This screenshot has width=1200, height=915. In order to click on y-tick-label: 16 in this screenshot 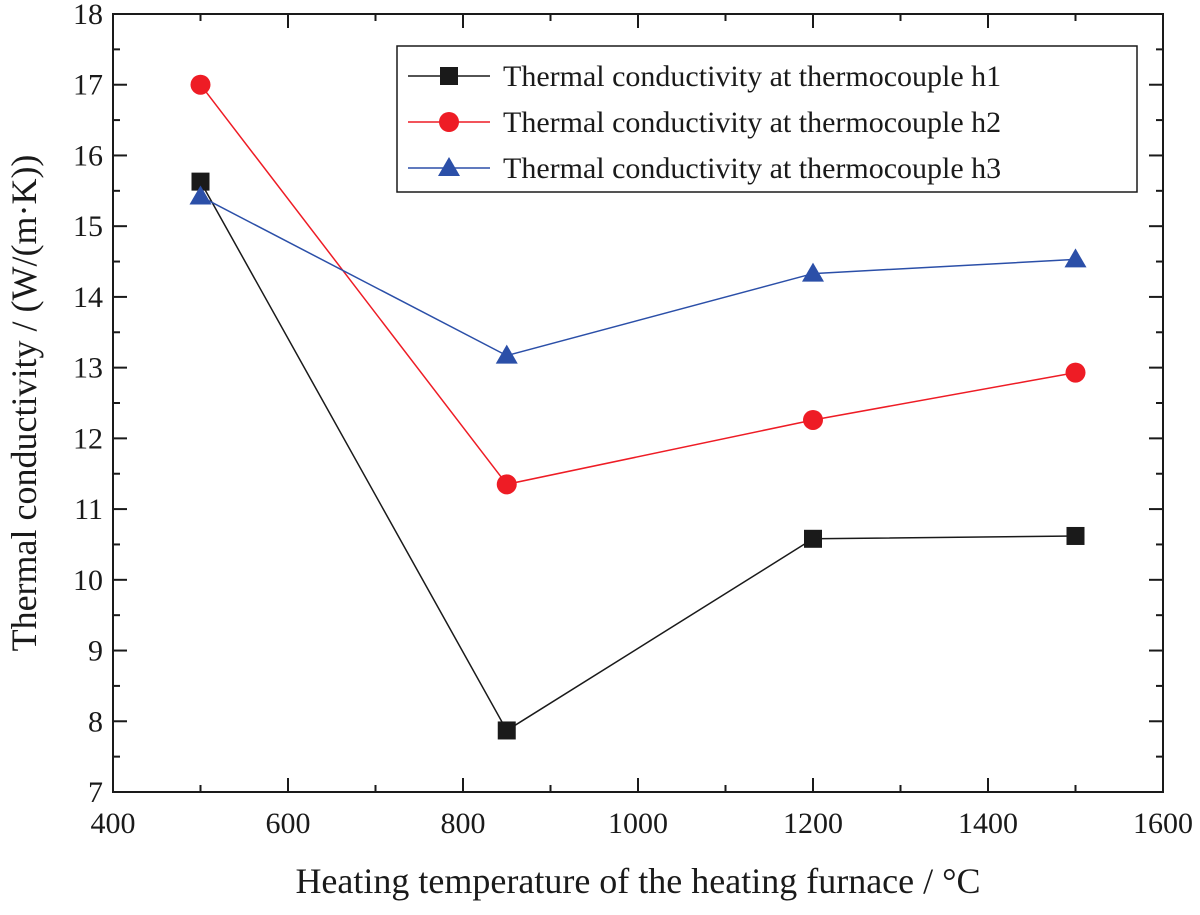, I will do `click(88, 155)`.